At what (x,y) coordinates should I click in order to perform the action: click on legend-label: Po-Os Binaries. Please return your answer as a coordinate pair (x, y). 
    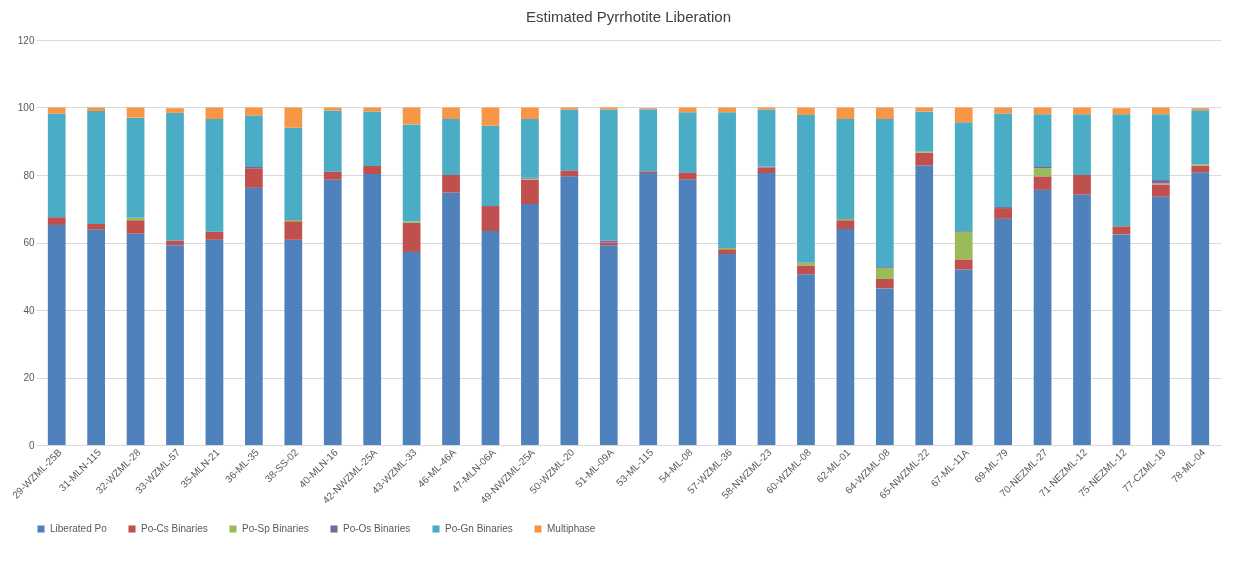
    Looking at the image, I should click on (377, 528).